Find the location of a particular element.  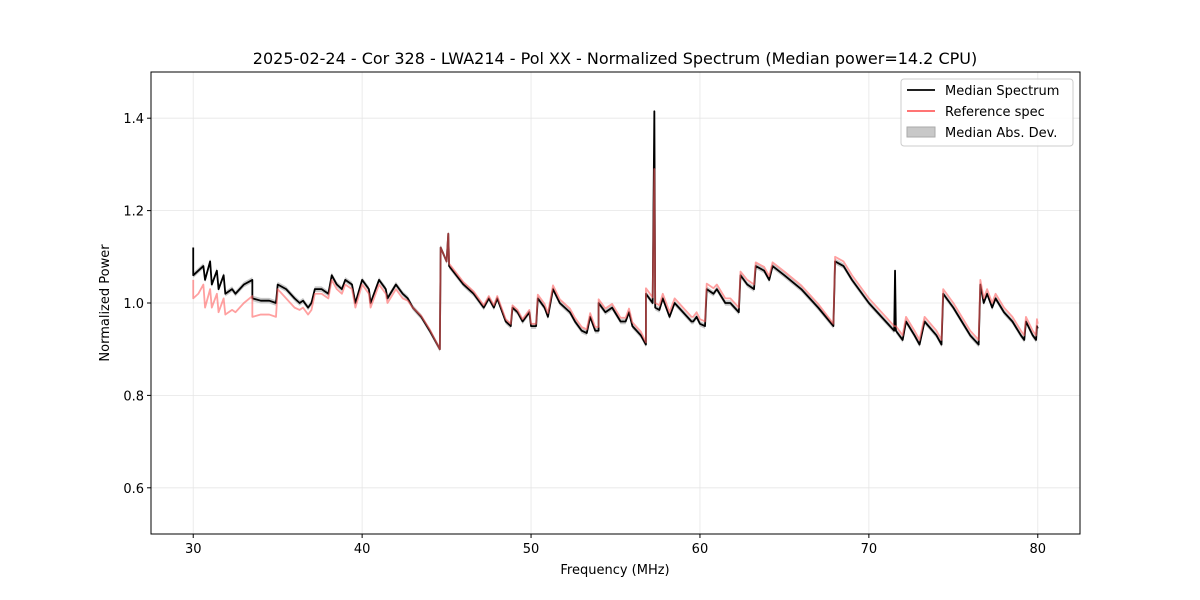

legend-mad-label: Median Abs. Dev. is located at coordinates (1001, 133).